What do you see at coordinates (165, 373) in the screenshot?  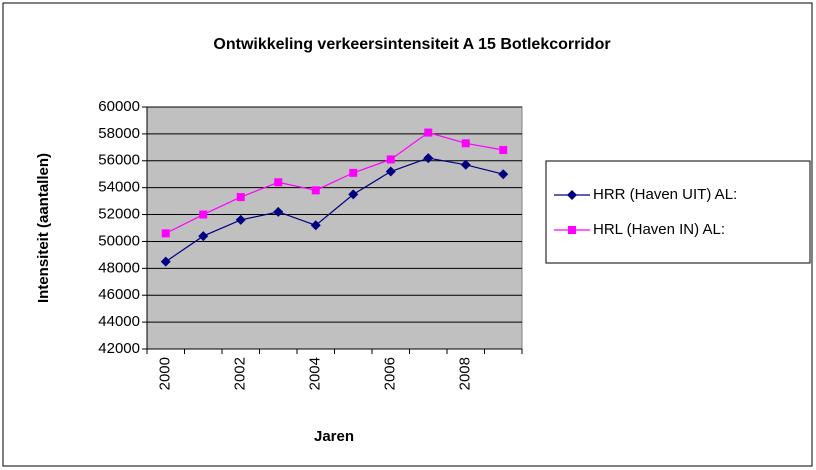 I see `x-tick-label: 2000` at bounding box center [165, 373].